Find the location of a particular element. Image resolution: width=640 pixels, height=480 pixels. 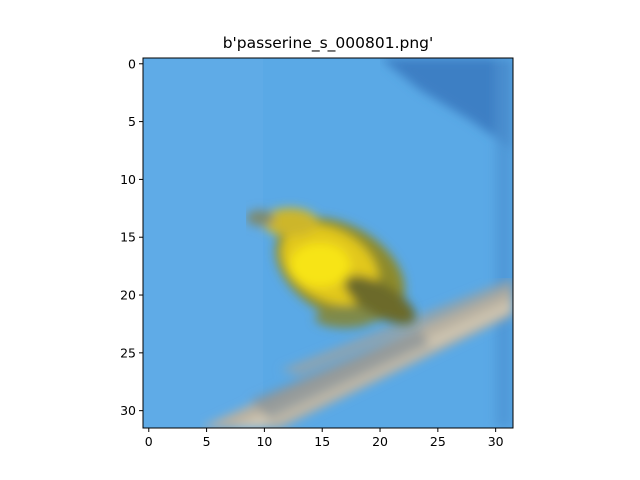

bird is located at coordinates (331, 268).